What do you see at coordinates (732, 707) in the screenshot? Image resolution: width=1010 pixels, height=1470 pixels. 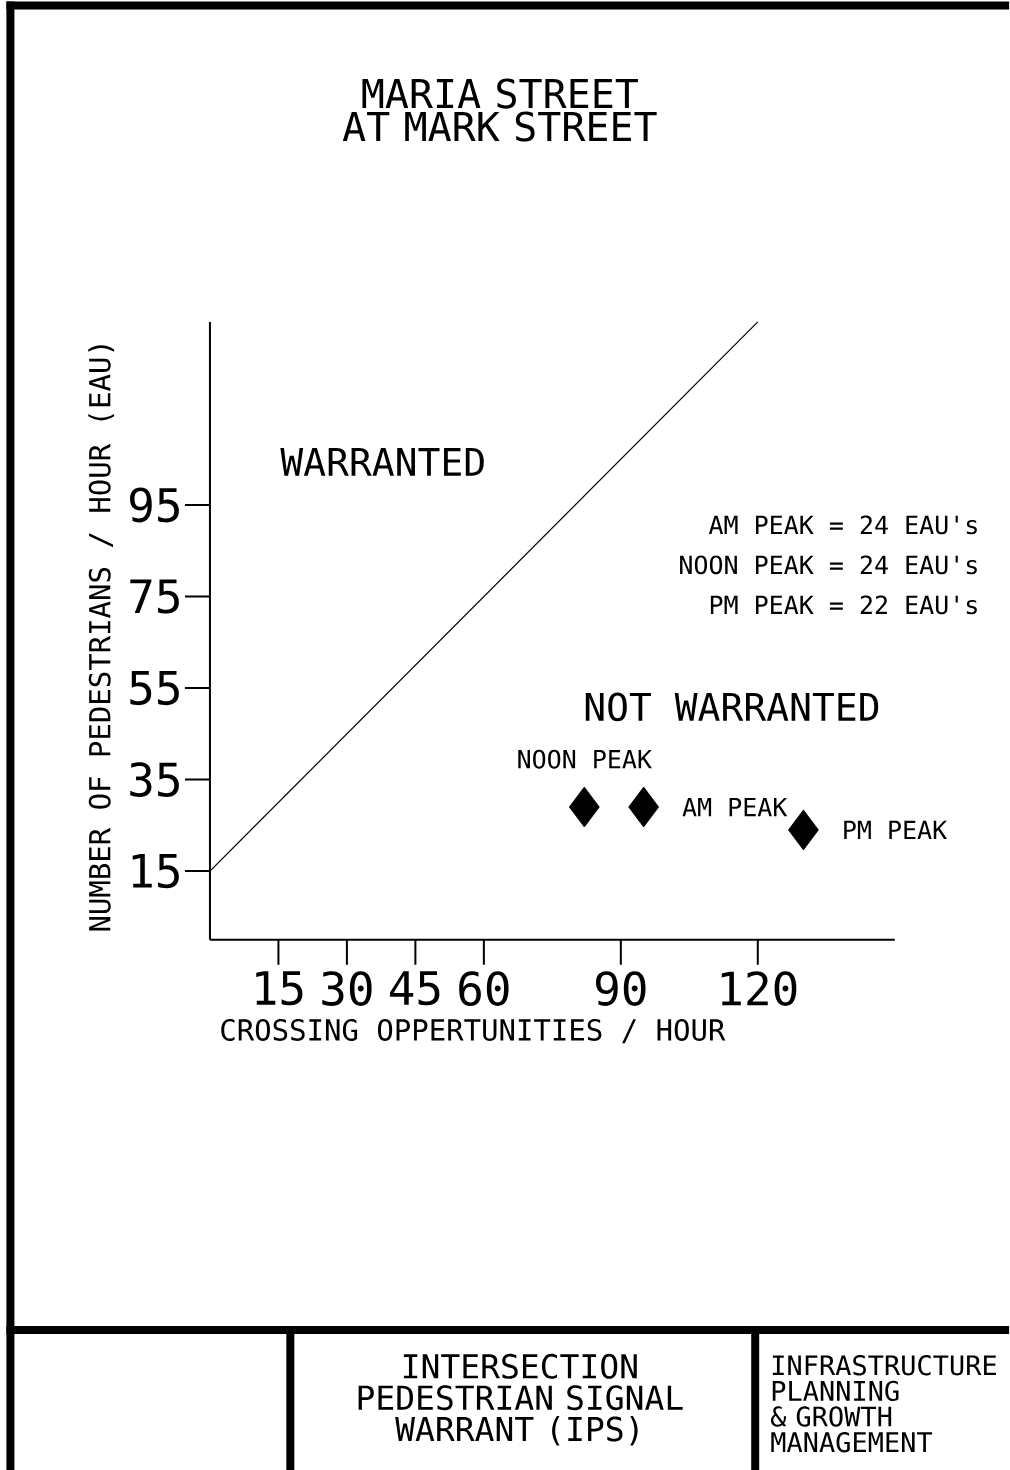 I see `annotation: NOT WARRANTED` at bounding box center [732, 707].